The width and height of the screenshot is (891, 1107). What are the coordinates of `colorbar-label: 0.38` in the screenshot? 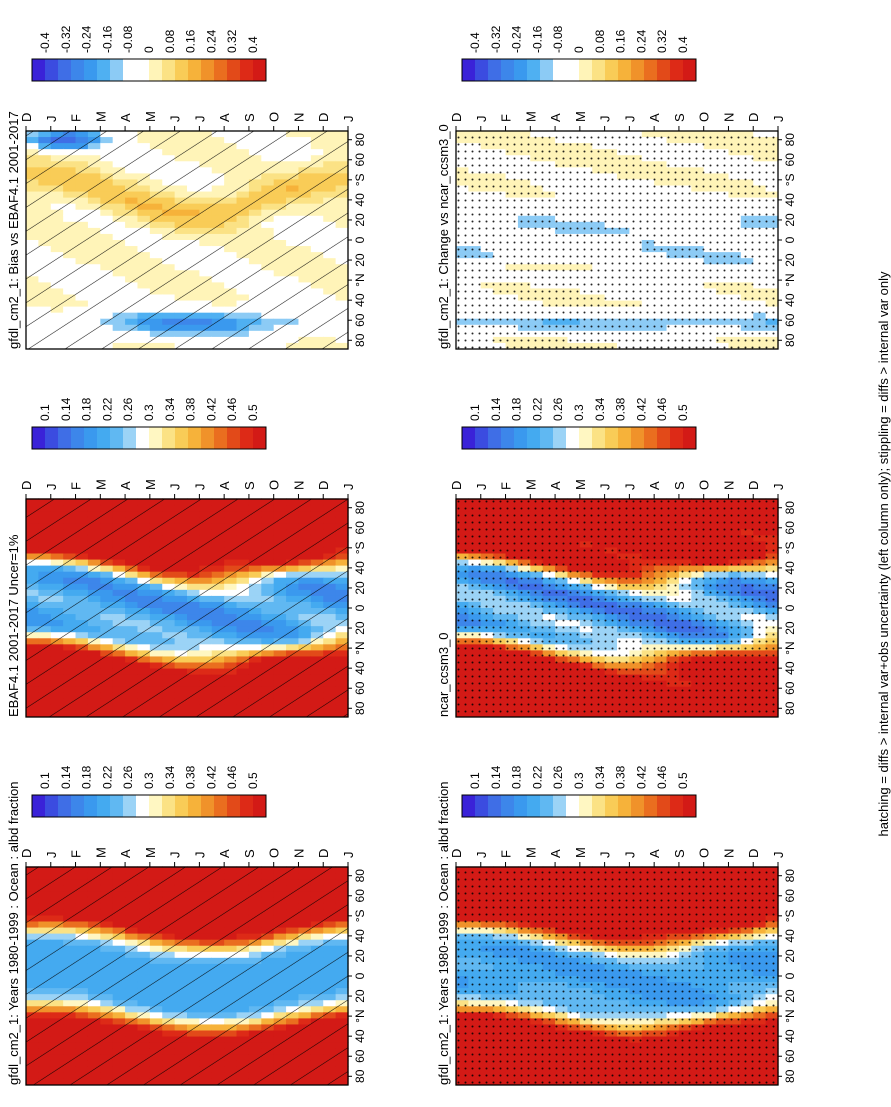 It's located at (191, 409).